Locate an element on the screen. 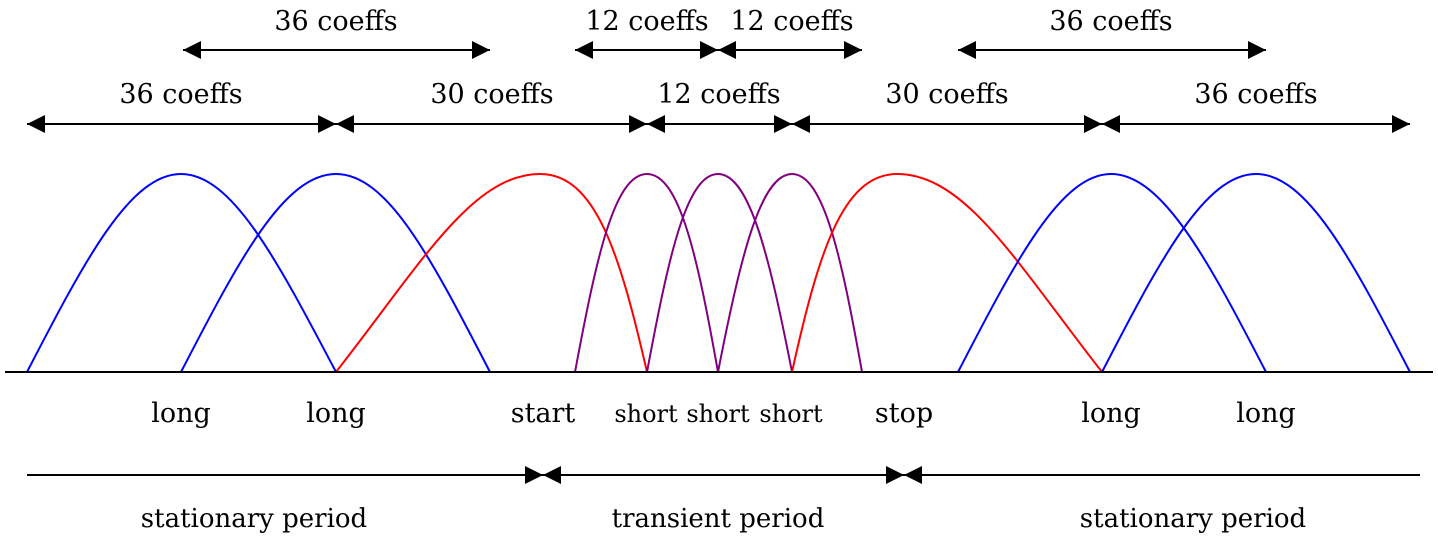 The width and height of the screenshot is (1438, 538). top-coeff-label-3: 12 coeffs is located at coordinates (791, 21).